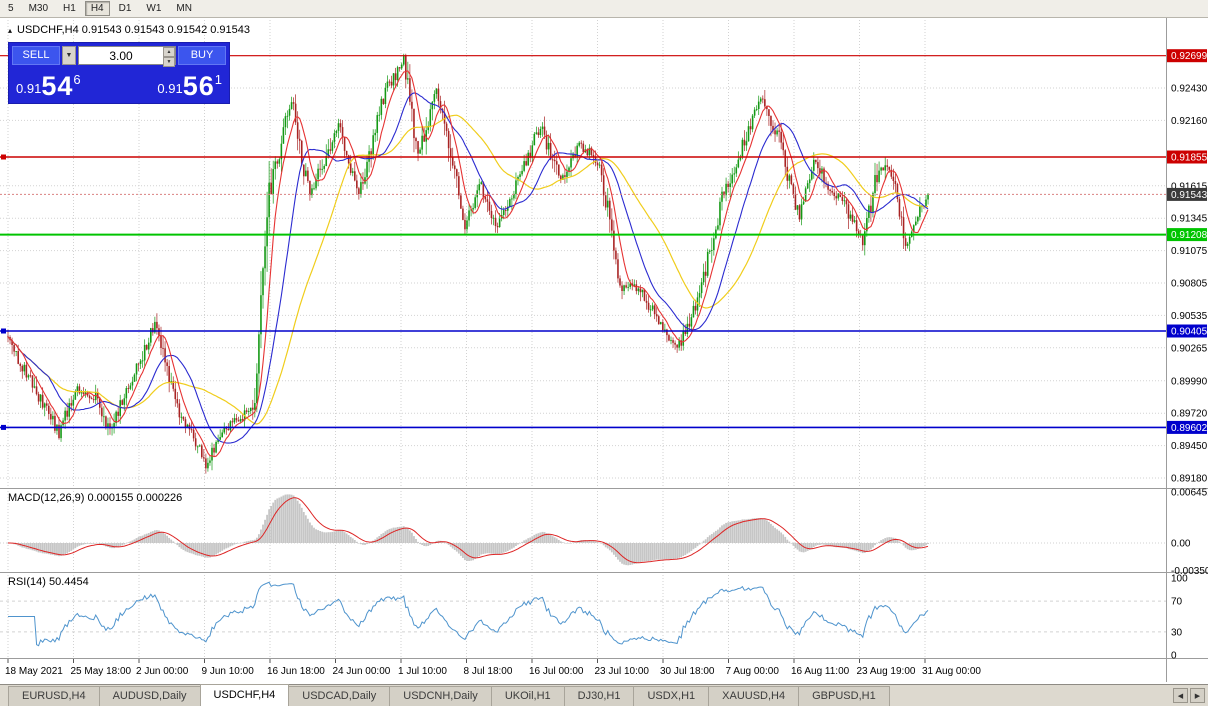  I want to click on volume-input, so click(121, 55).